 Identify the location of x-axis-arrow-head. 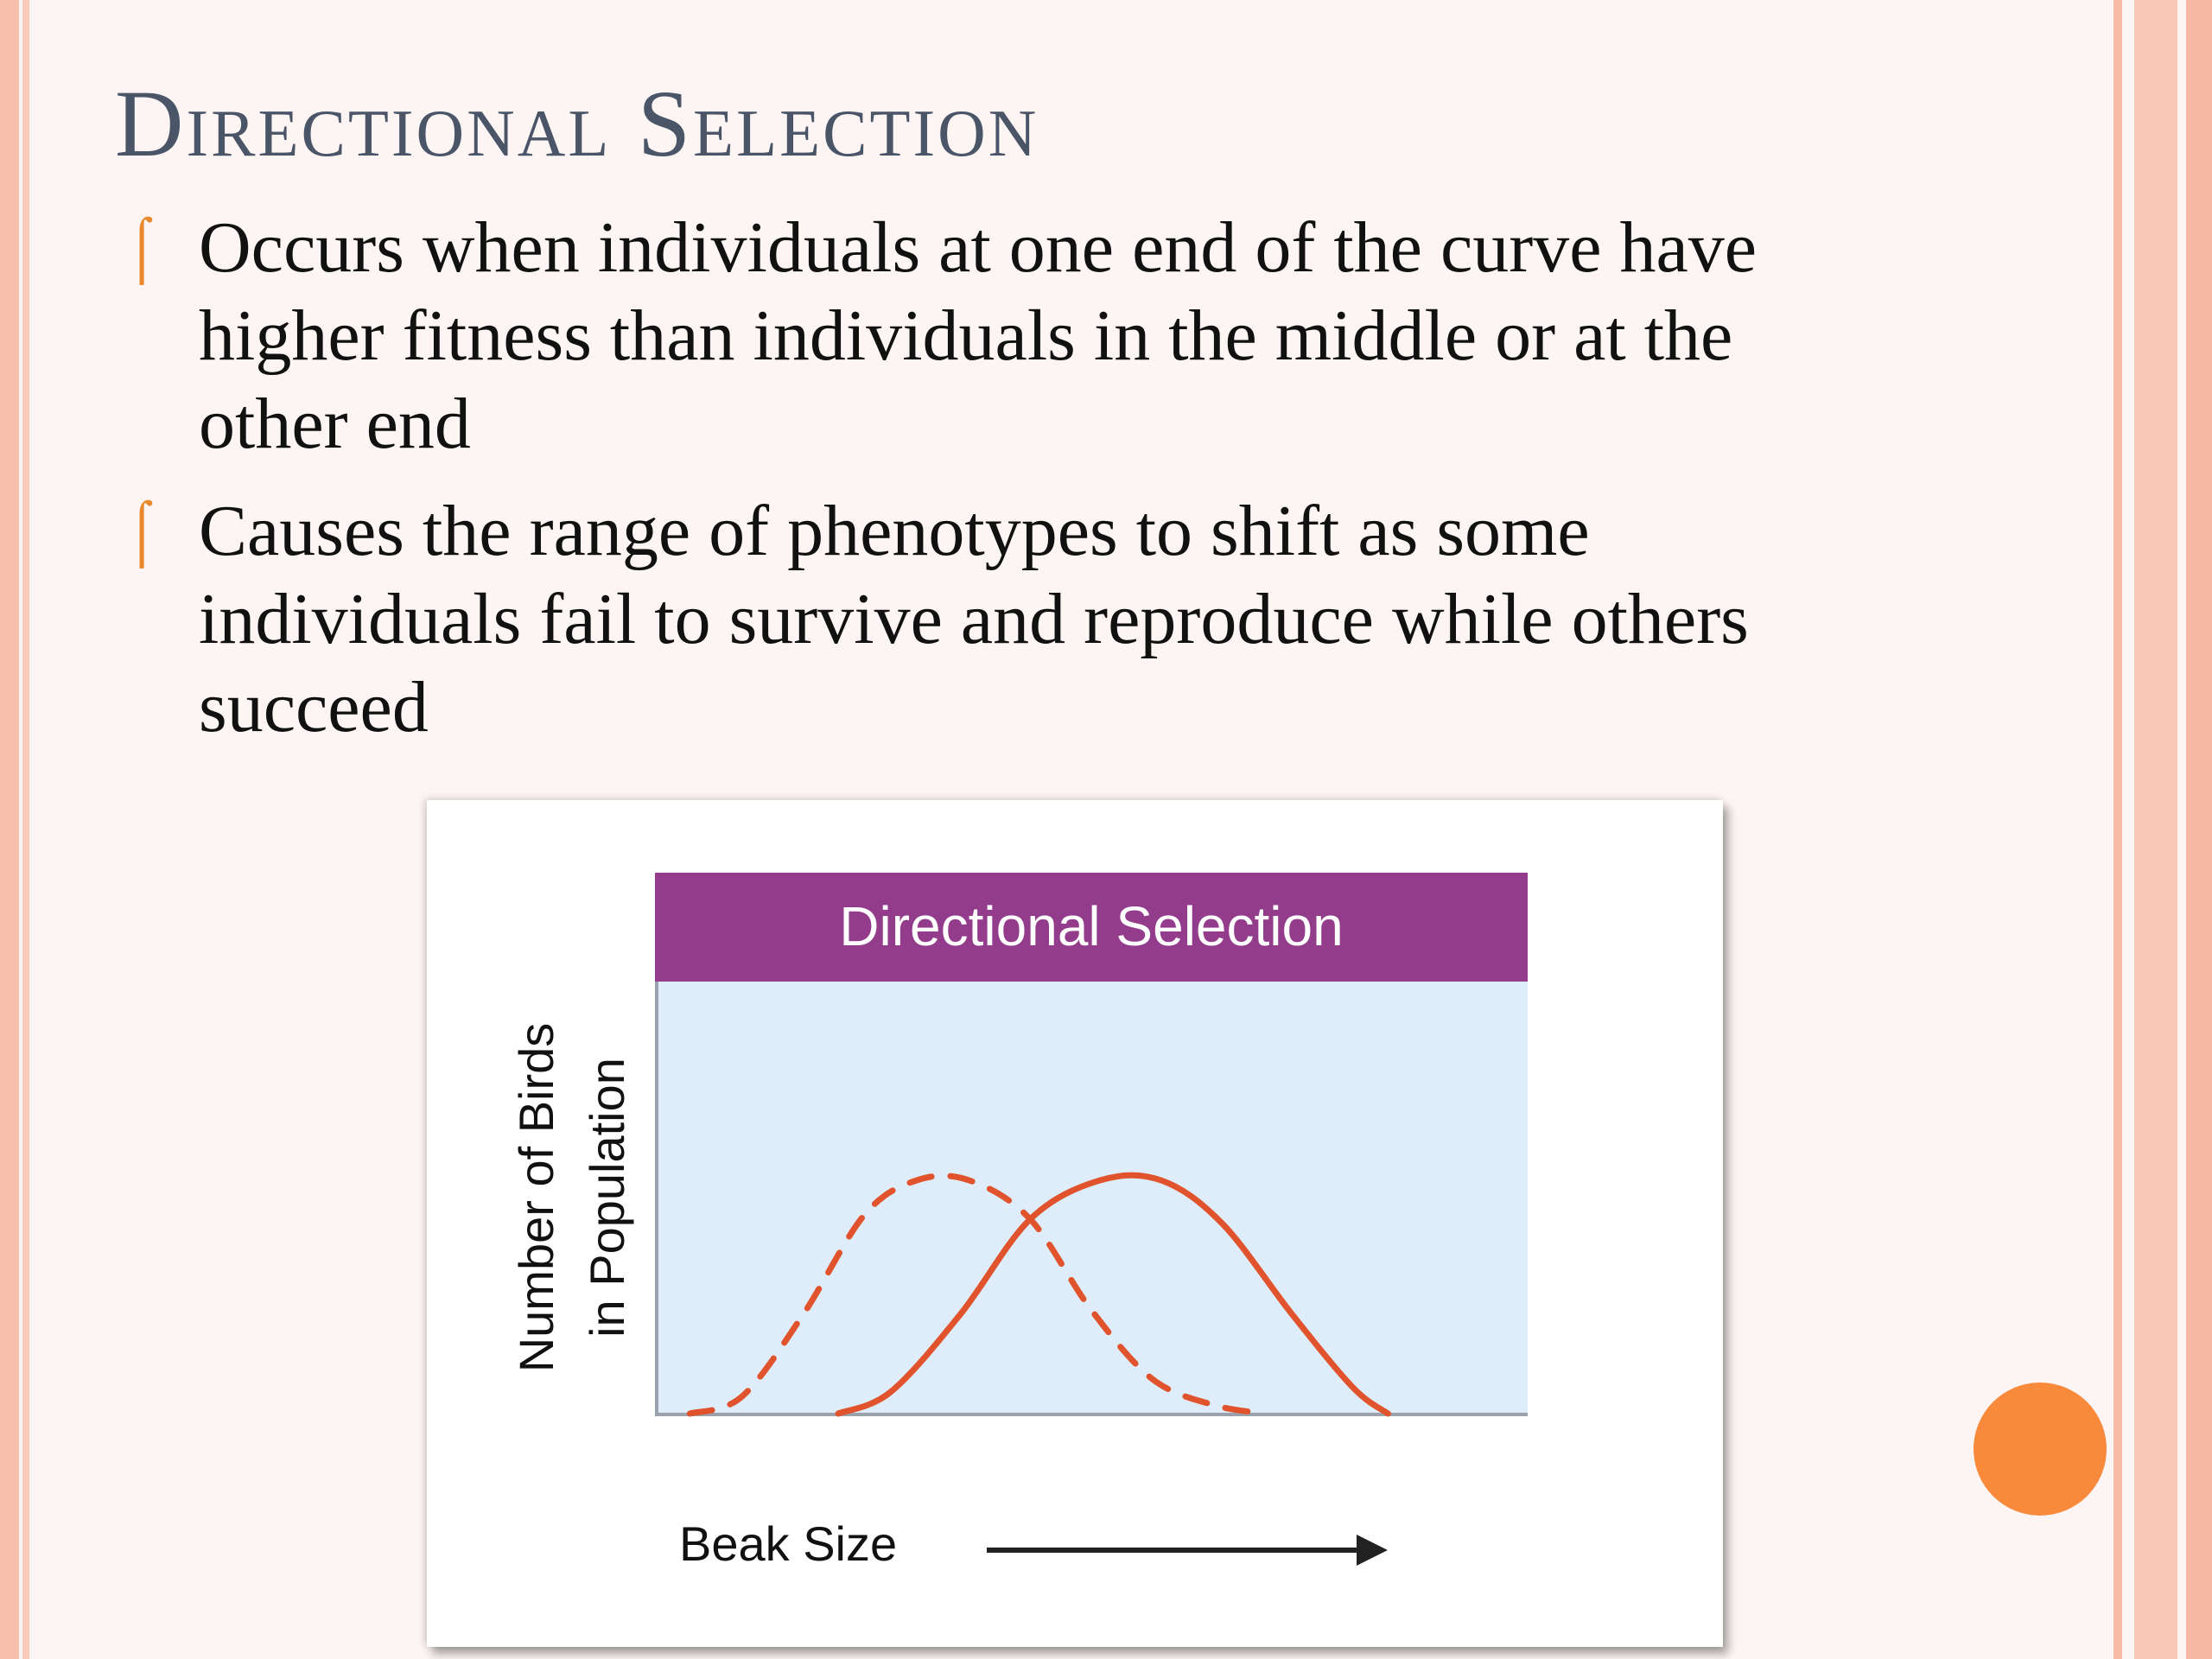
(1372, 1550).